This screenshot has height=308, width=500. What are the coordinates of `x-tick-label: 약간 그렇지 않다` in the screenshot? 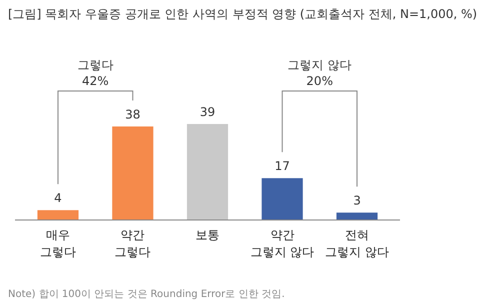 It's located at (282, 243).